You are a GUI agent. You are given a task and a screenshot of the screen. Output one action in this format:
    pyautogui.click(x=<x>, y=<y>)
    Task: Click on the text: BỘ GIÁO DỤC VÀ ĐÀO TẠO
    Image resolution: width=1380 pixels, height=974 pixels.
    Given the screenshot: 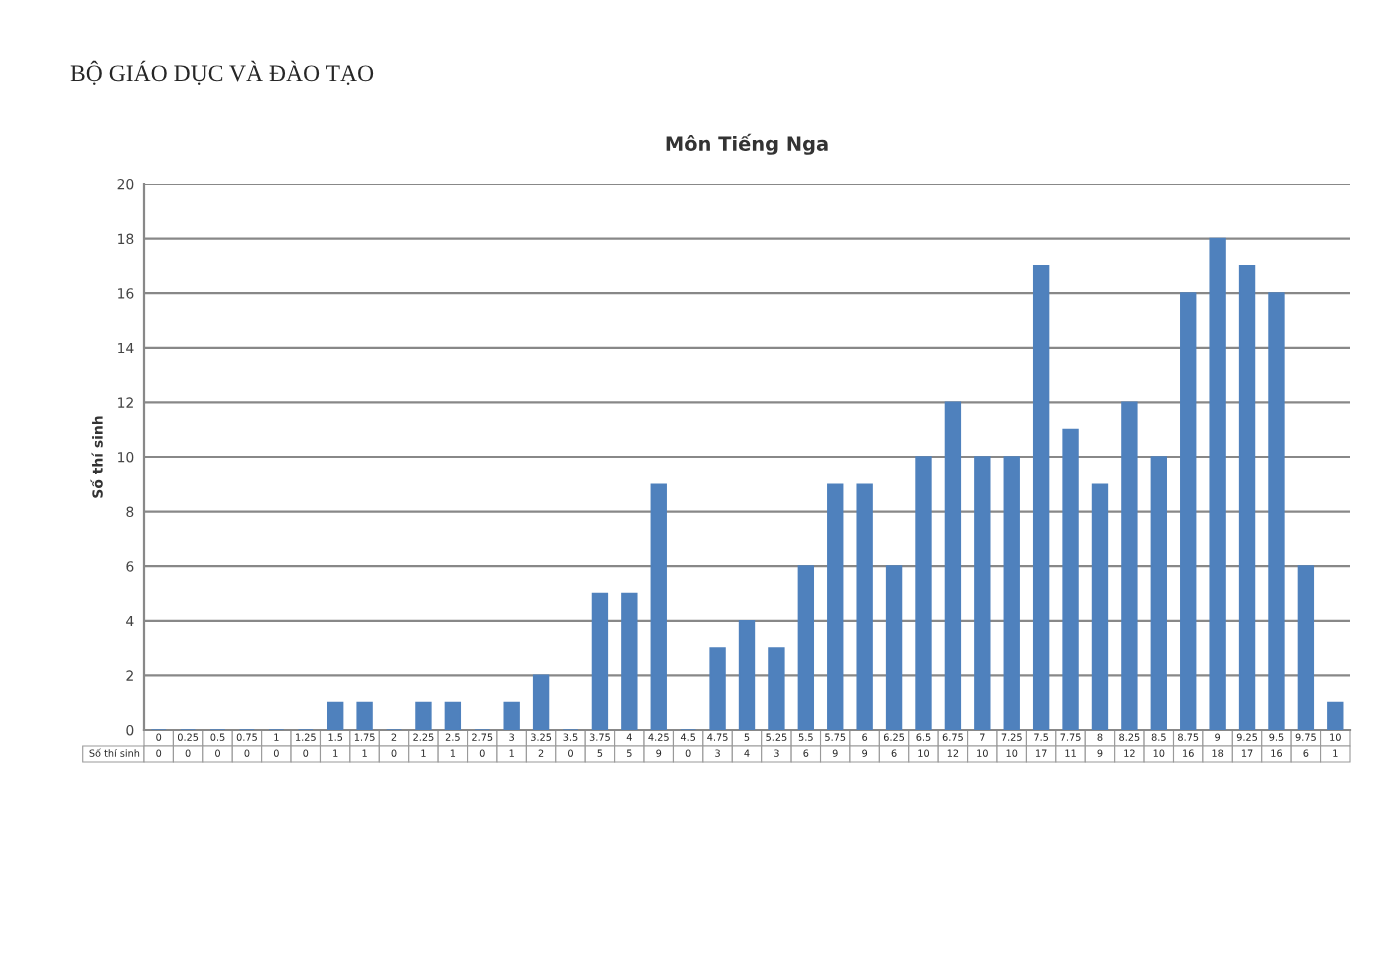 What is the action you would take?
    pyautogui.click(x=222, y=72)
    